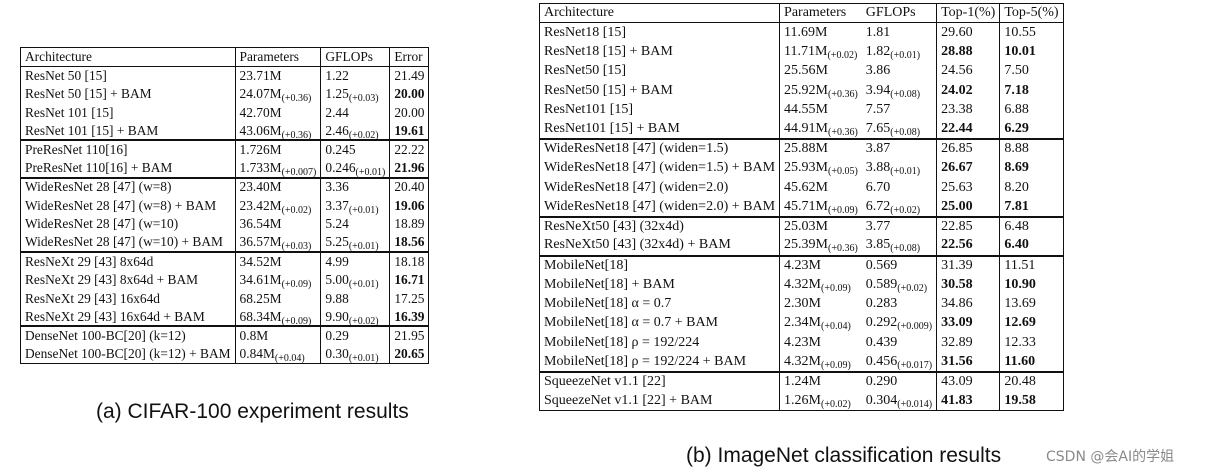 This screenshot has height=472, width=1227. I want to click on parameters-cell-value: 4.23M, so click(802, 265).